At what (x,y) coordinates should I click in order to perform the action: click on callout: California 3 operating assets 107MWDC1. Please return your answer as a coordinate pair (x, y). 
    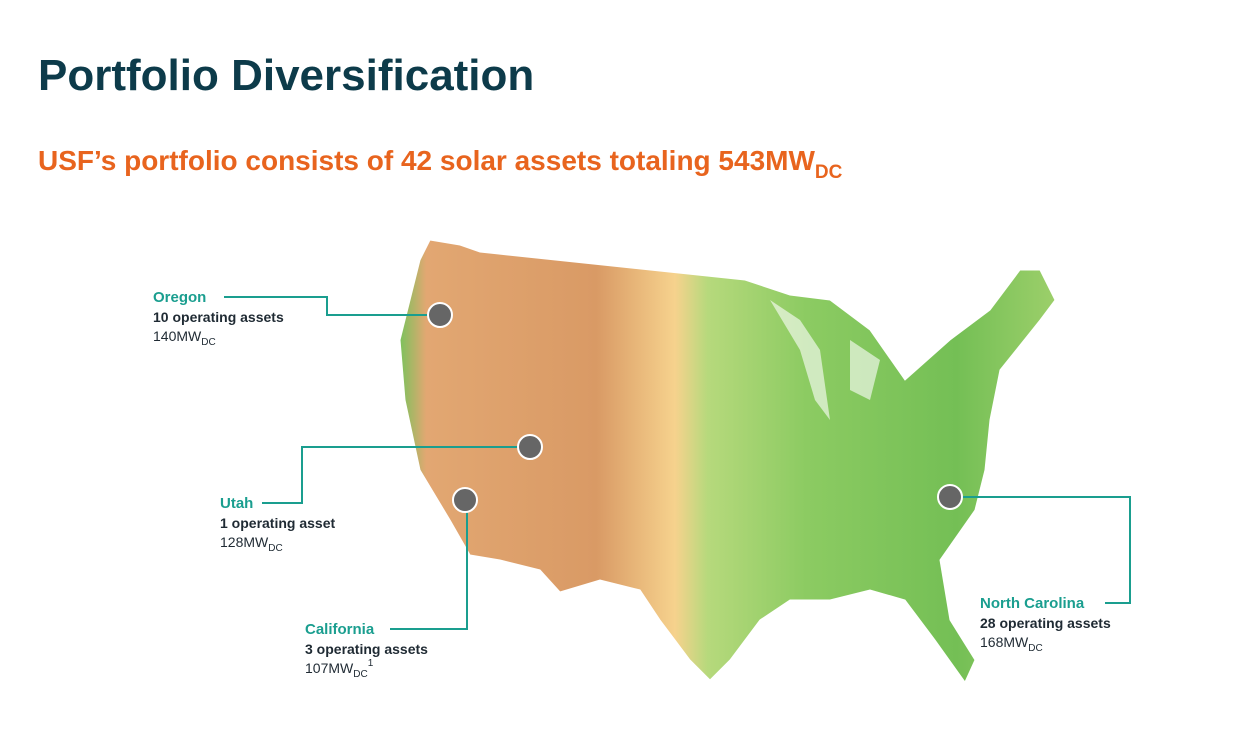
    Looking at the image, I should click on (366, 650).